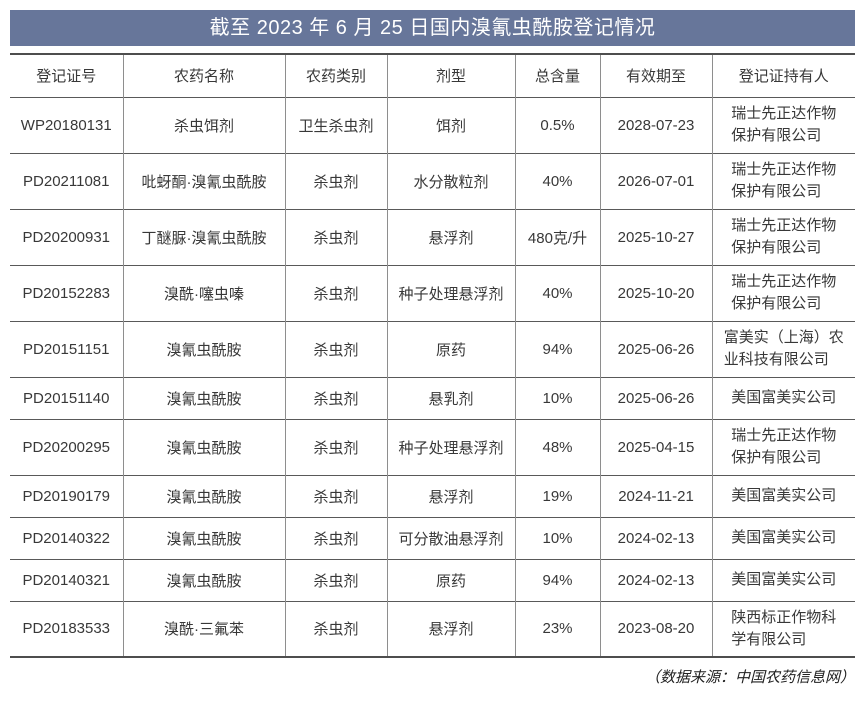  What do you see at coordinates (66, 124) in the screenshot?
I see `cell-reg-no: WP20180131` at bounding box center [66, 124].